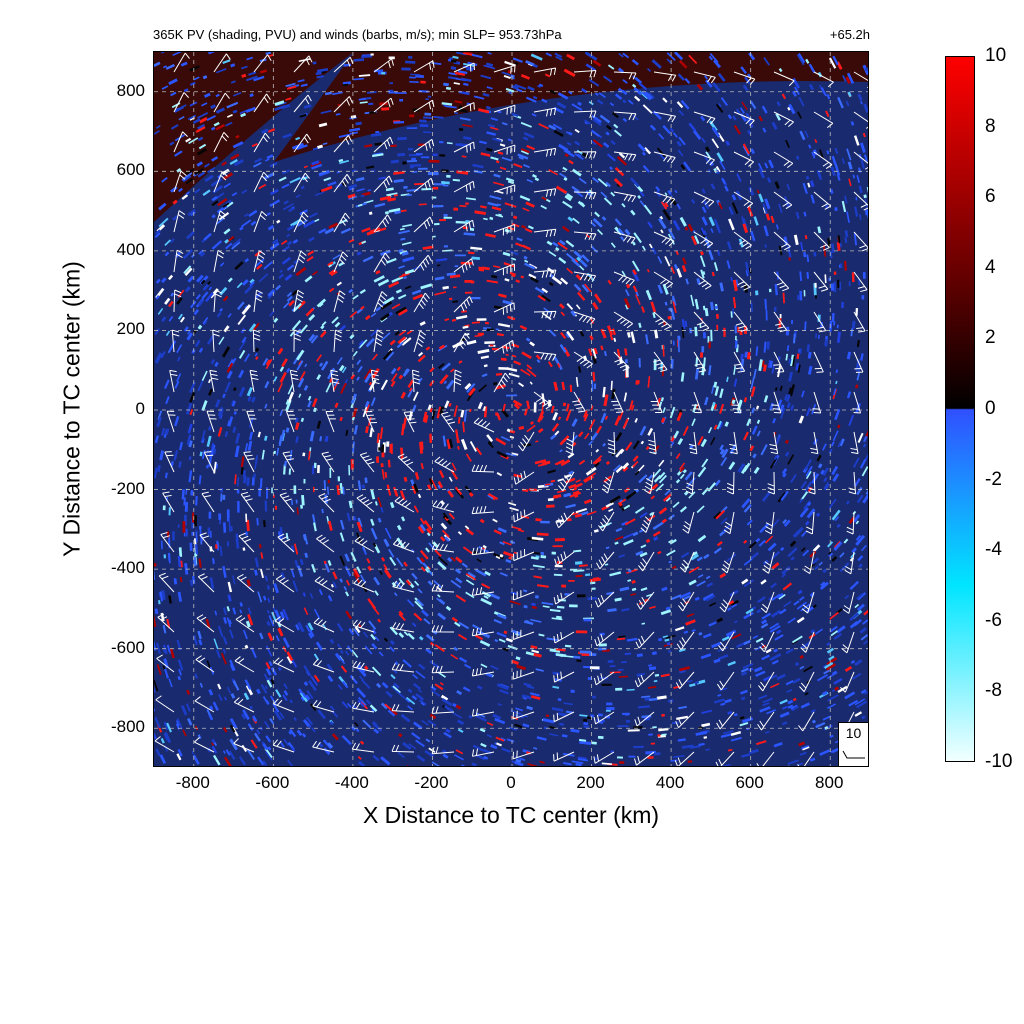 The image size is (1024, 1024). What do you see at coordinates (990, 408) in the screenshot?
I see `colorbar-tick-label: 0` at bounding box center [990, 408].